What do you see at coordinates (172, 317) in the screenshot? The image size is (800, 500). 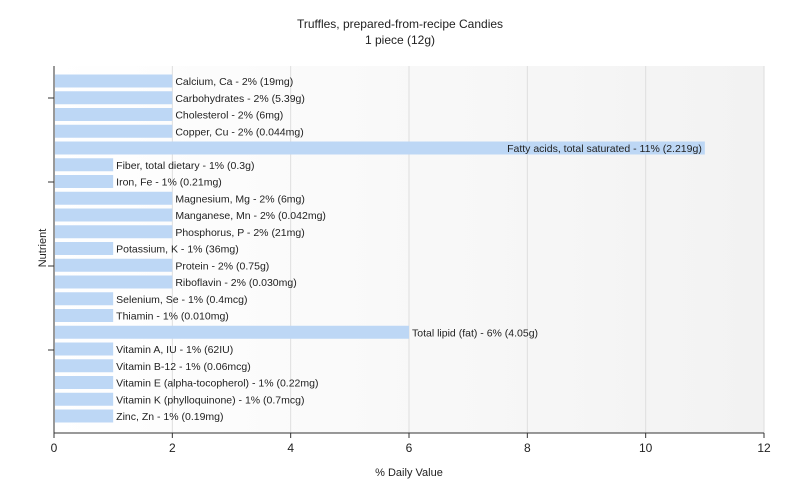 I see `bar-label: Thiamin - 1% (0.010mg)` at bounding box center [172, 317].